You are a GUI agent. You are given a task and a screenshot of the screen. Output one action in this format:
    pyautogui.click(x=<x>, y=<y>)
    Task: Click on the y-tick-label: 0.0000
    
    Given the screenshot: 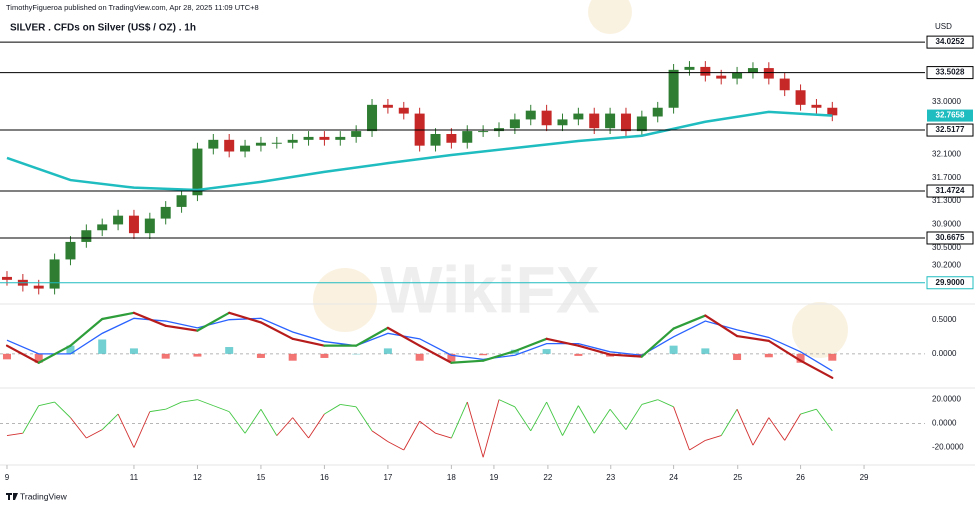 What is the action you would take?
    pyautogui.click(x=944, y=353)
    